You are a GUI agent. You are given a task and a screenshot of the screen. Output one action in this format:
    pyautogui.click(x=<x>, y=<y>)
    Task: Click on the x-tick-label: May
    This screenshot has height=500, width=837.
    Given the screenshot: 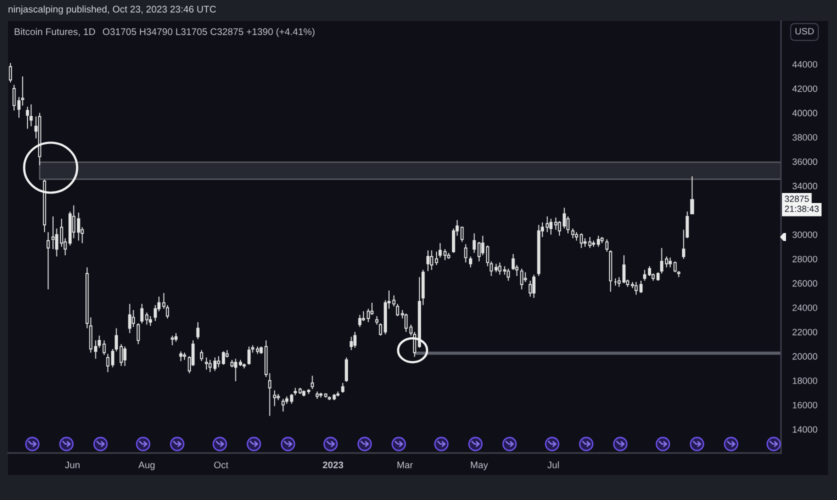 What is the action you would take?
    pyautogui.click(x=479, y=466)
    